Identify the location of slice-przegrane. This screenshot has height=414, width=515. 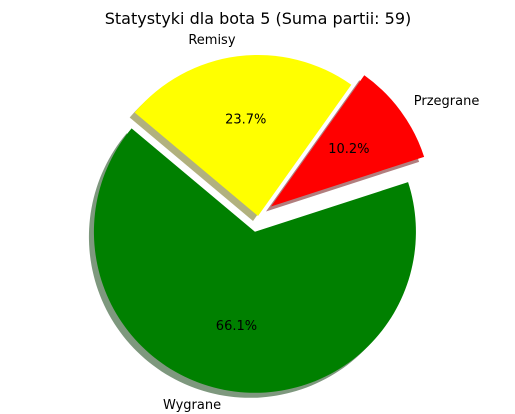
(347, 141).